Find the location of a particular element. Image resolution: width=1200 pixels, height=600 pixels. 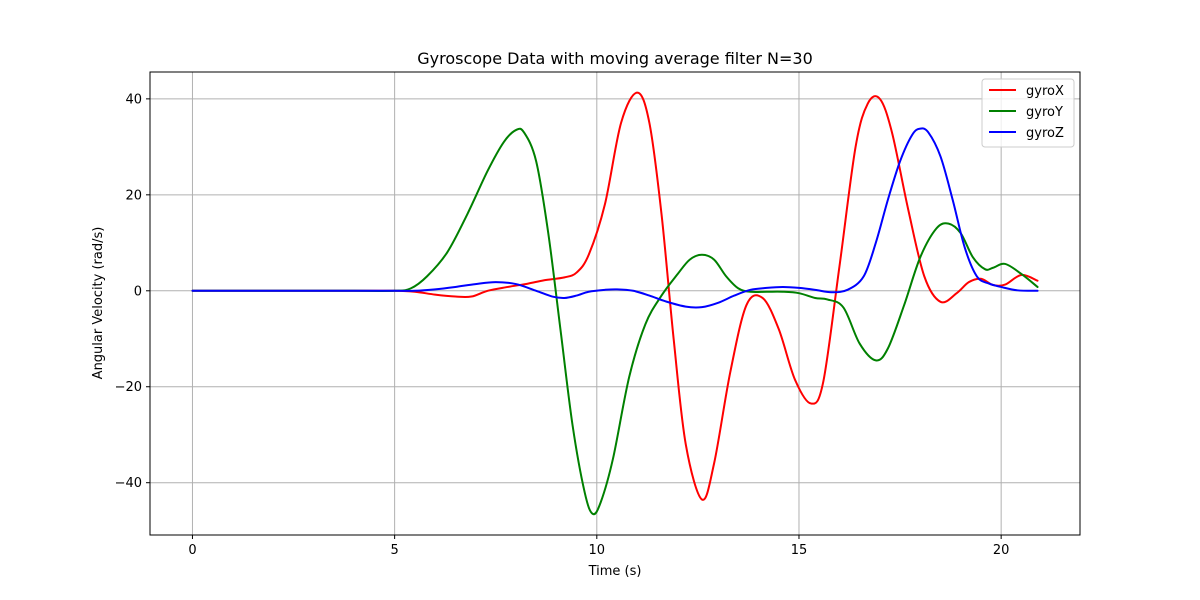

x-tick-label: 0 is located at coordinates (192, 550).